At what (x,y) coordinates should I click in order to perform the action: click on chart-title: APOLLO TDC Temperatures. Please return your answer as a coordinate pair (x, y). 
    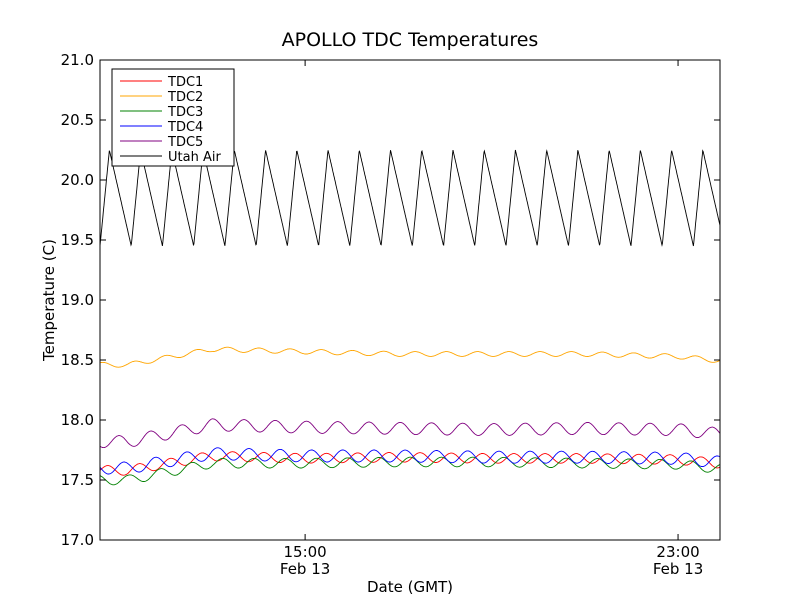
    Looking at the image, I should click on (410, 40).